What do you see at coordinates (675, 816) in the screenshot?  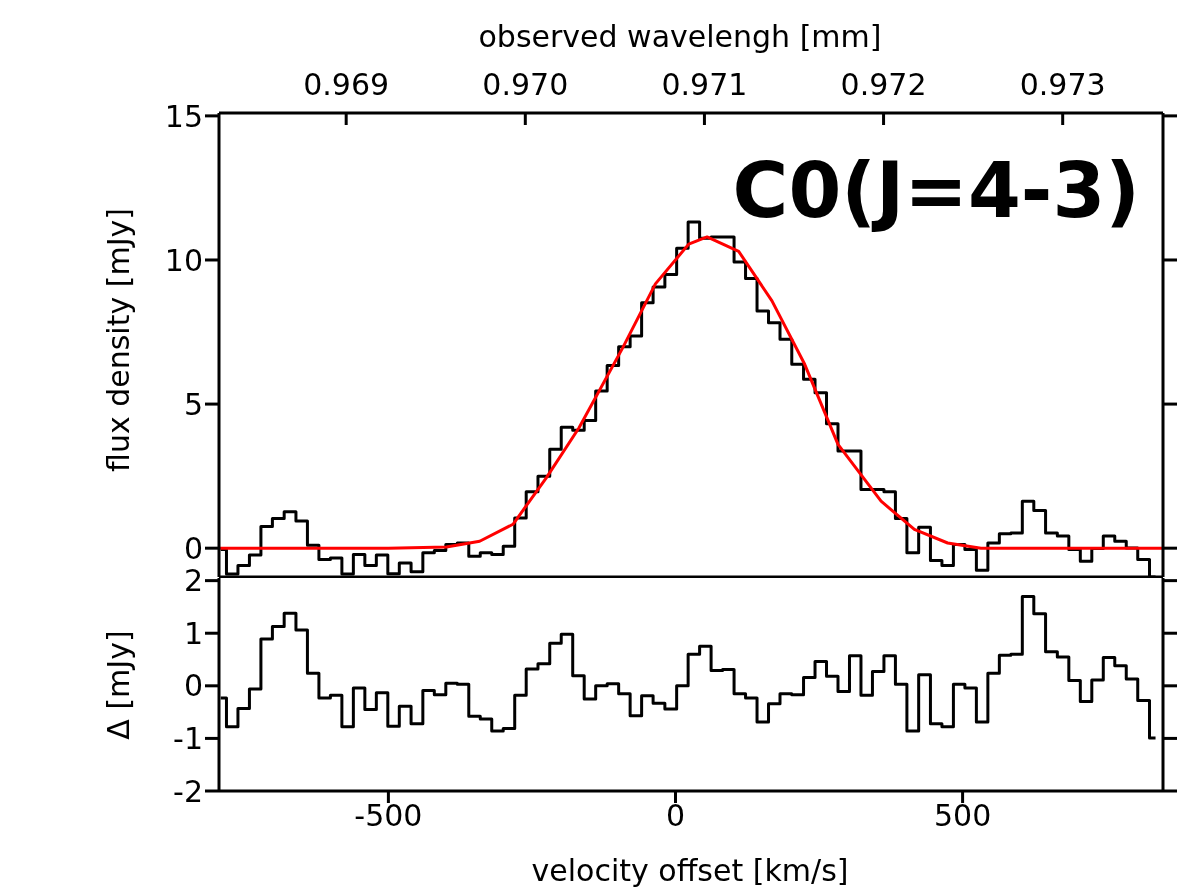 I see `x-tick-label: 0` at bounding box center [675, 816].